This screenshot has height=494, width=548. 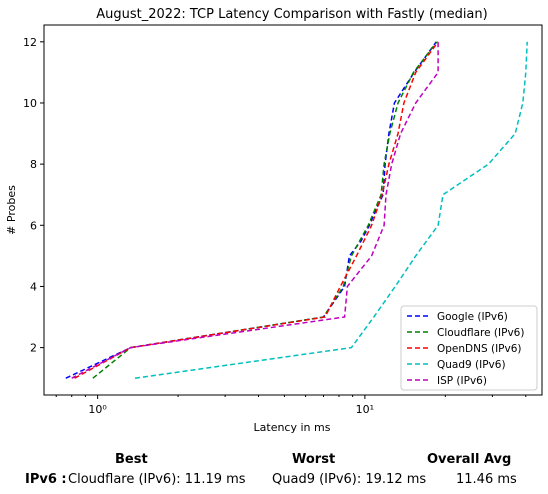 I want to click on legend-box, so click(x=469, y=348).